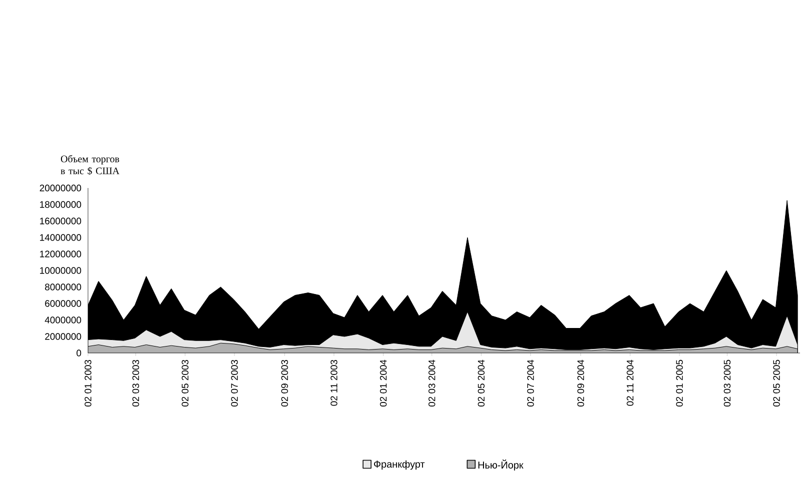 Image resolution: width=803 pixels, height=491 pixels. Describe the element at coordinates (481, 383) in the screenshot. I see `x-tick-label: 02 05 2004` at that location.